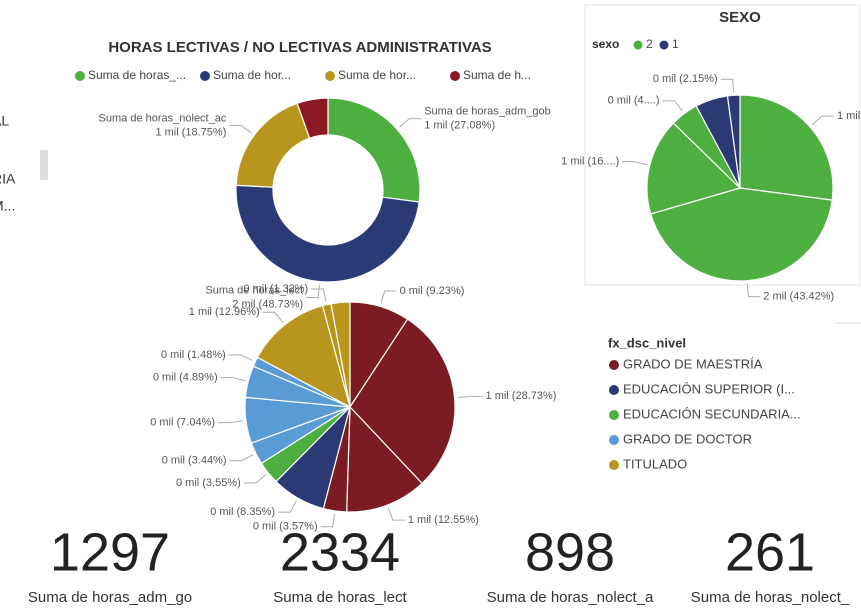 The image size is (861, 609). What do you see at coordinates (110, 552) in the screenshot?
I see `card-value: 1297` at bounding box center [110, 552].